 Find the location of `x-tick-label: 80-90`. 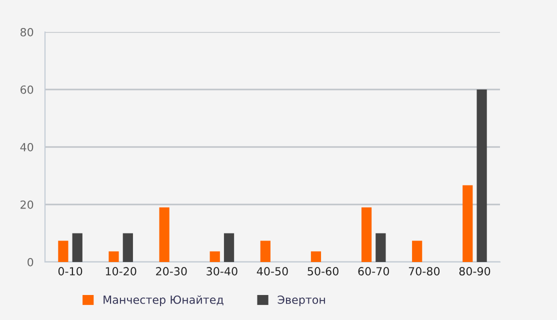

x-tick-label: 80-90 is located at coordinates (474, 271).